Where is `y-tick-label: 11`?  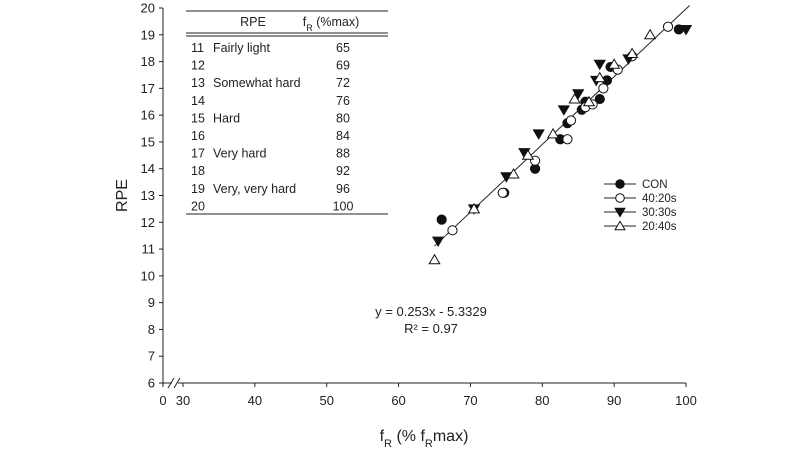
y-tick-label: 11 is located at coordinates (149, 249).